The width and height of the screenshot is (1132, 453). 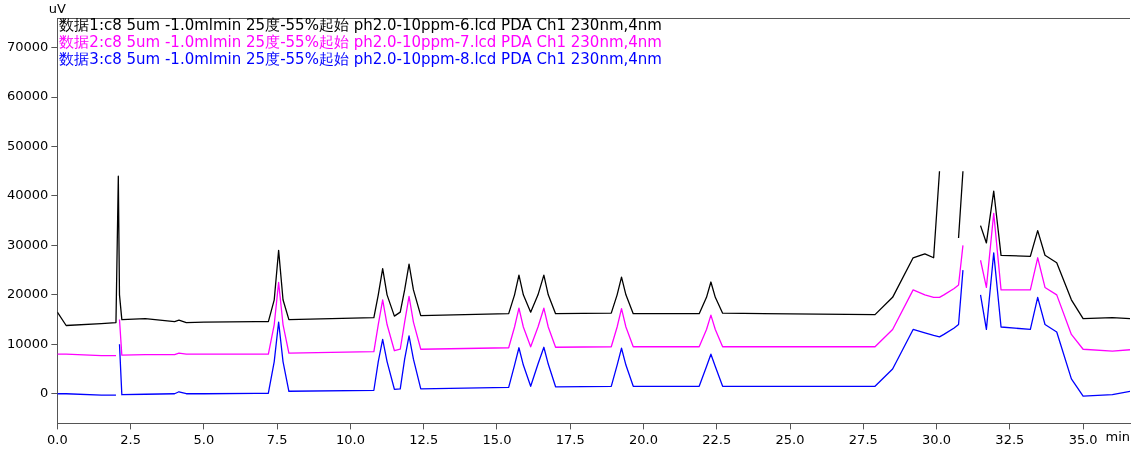 I want to click on y-tick-label: 10000, so click(x=28, y=343).